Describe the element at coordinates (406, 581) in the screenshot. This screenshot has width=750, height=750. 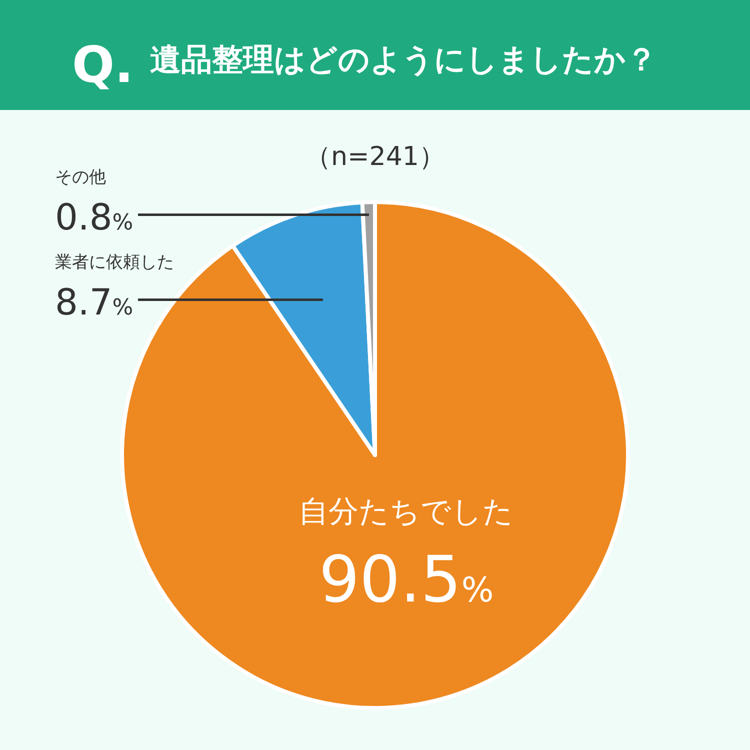
I see `data-label: 90.5%` at that location.